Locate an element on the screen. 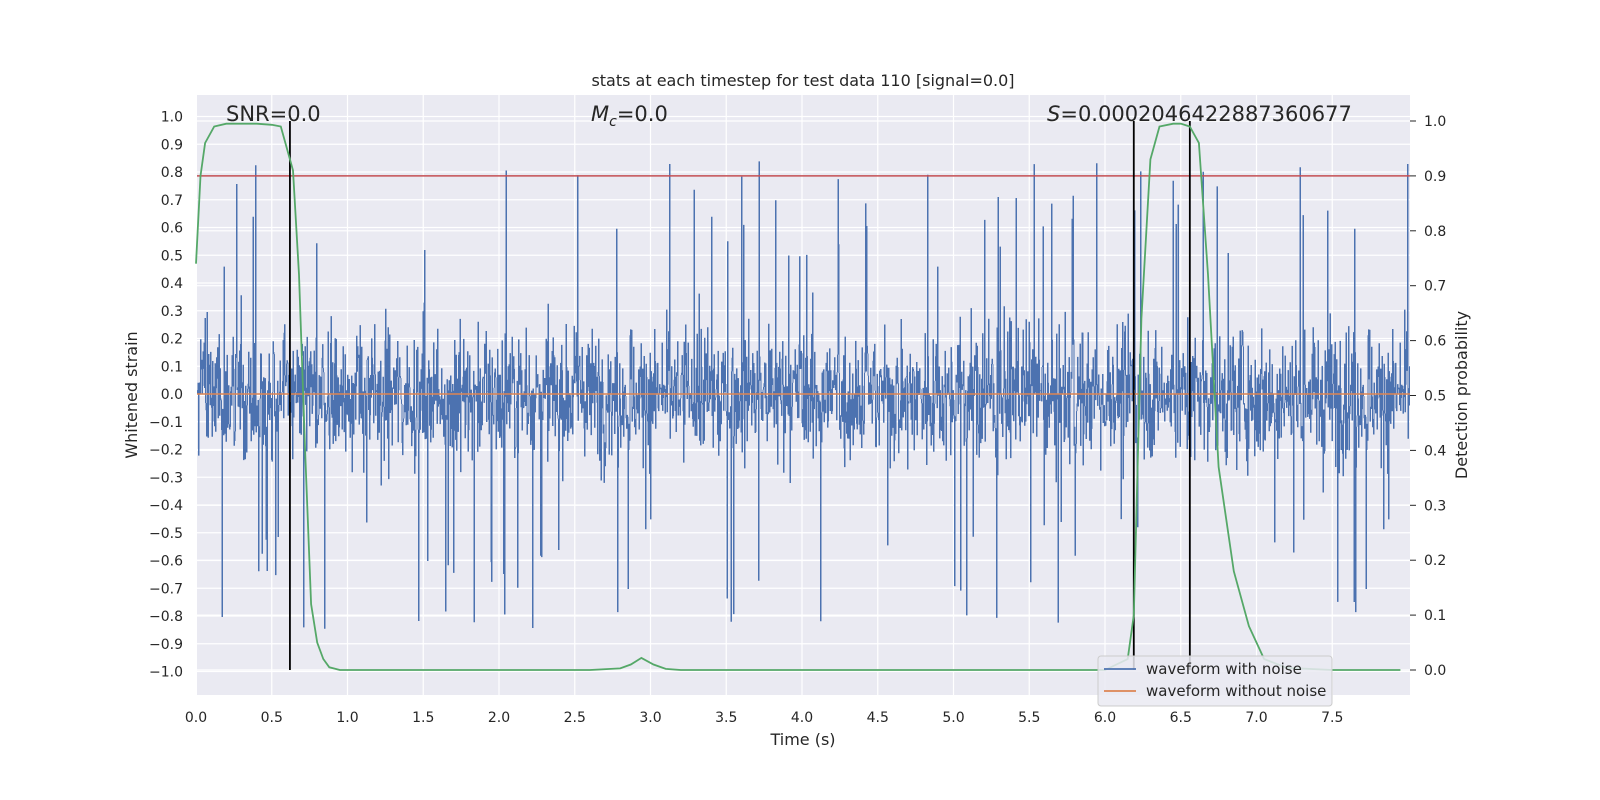 This screenshot has height=800, width=1600. x-tick-label: 6.5 is located at coordinates (1181, 718).